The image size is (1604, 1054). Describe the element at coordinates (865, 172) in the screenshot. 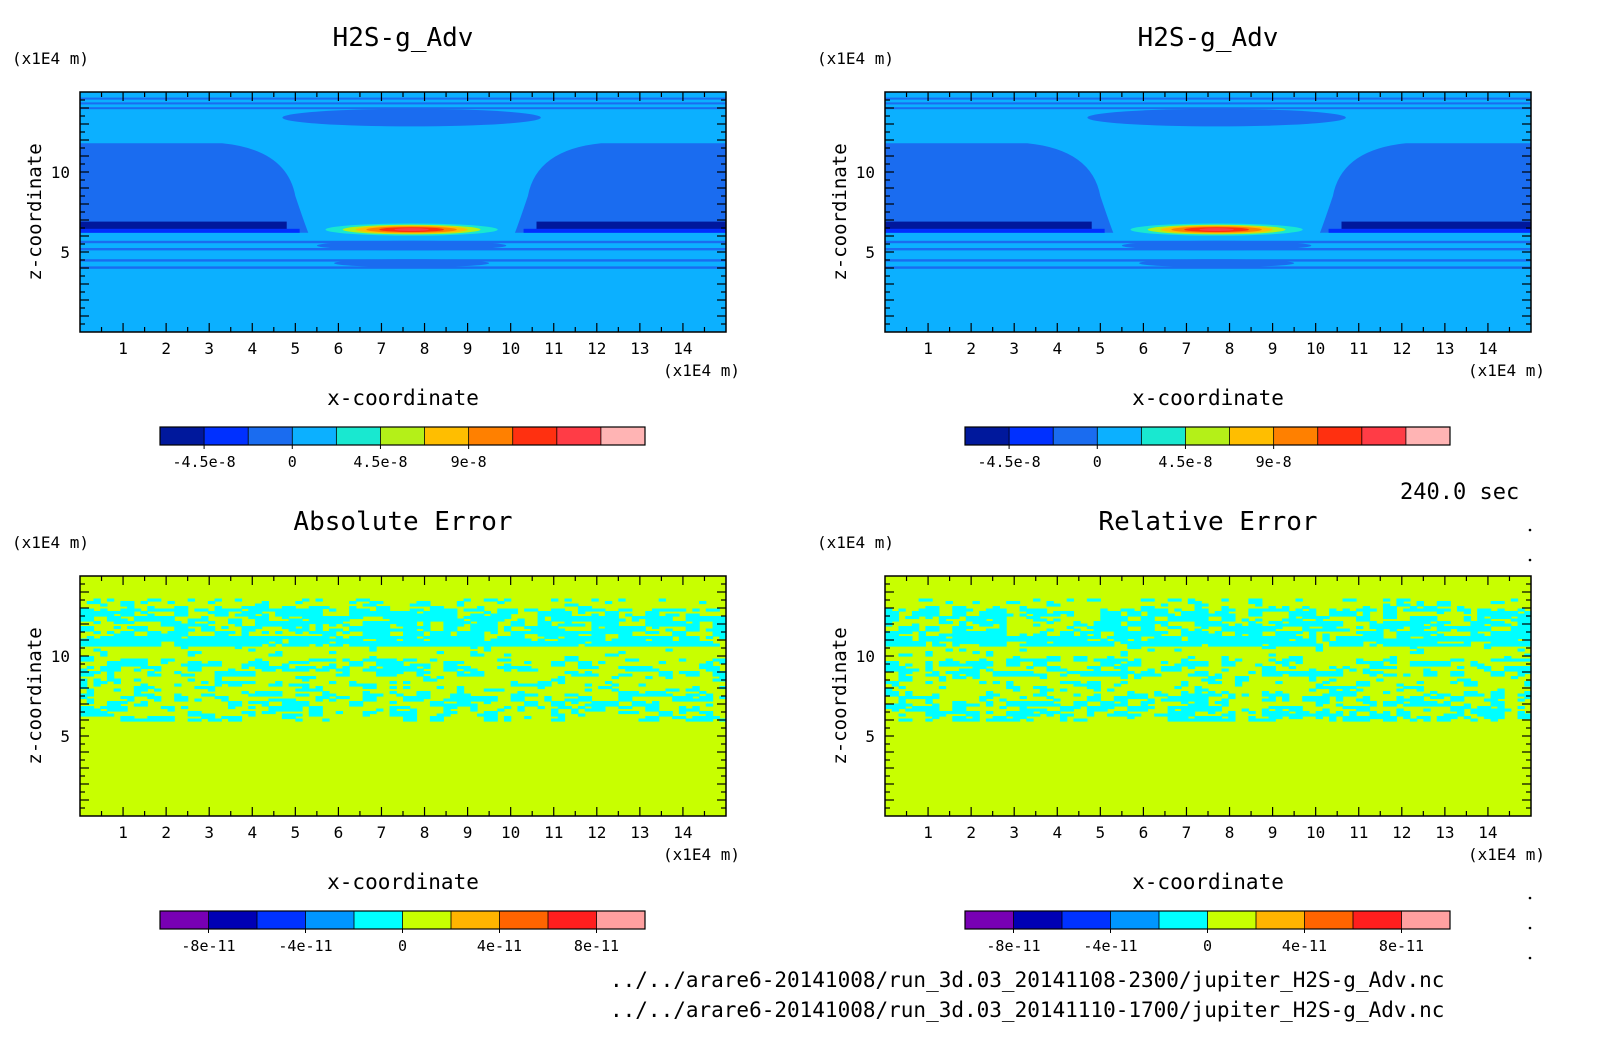

I see `y-tick-label: 10` at that location.